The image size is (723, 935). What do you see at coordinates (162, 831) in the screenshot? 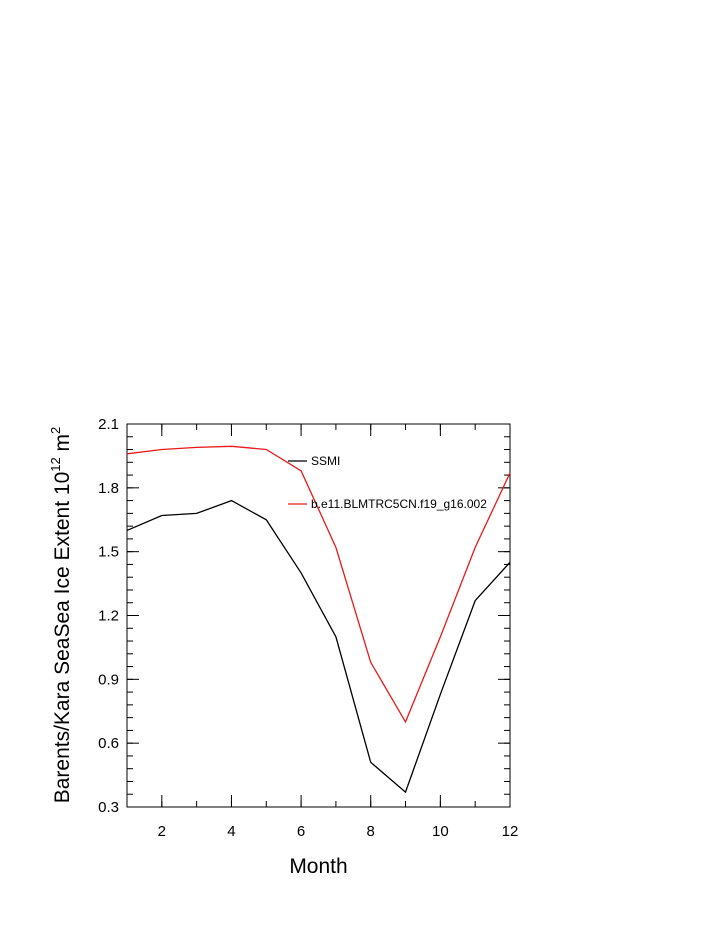
I see `x-tick-label: 2` at bounding box center [162, 831].